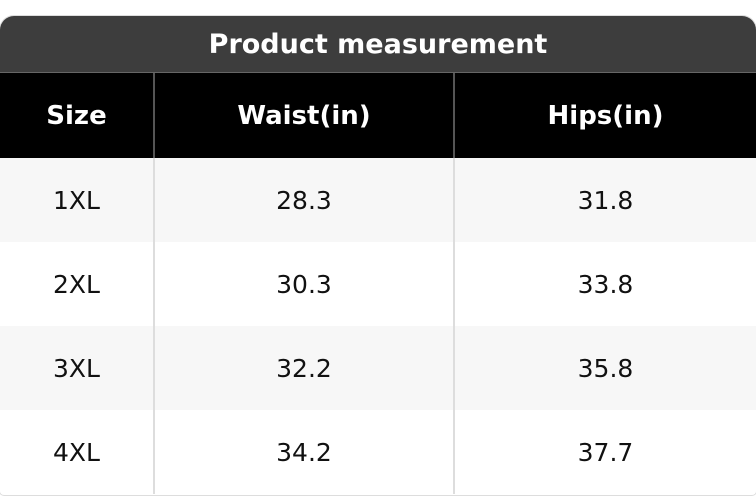 Image resolution: width=756 pixels, height=496 pixels. Describe the element at coordinates (305, 368) in the screenshot. I see `table-cell: 32.2` at that location.